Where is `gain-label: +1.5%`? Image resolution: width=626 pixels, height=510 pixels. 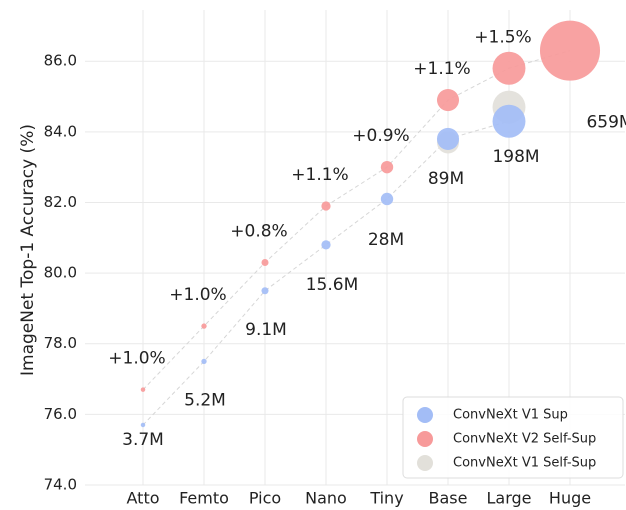 gain-label: +1.5% is located at coordinates (502, 37).